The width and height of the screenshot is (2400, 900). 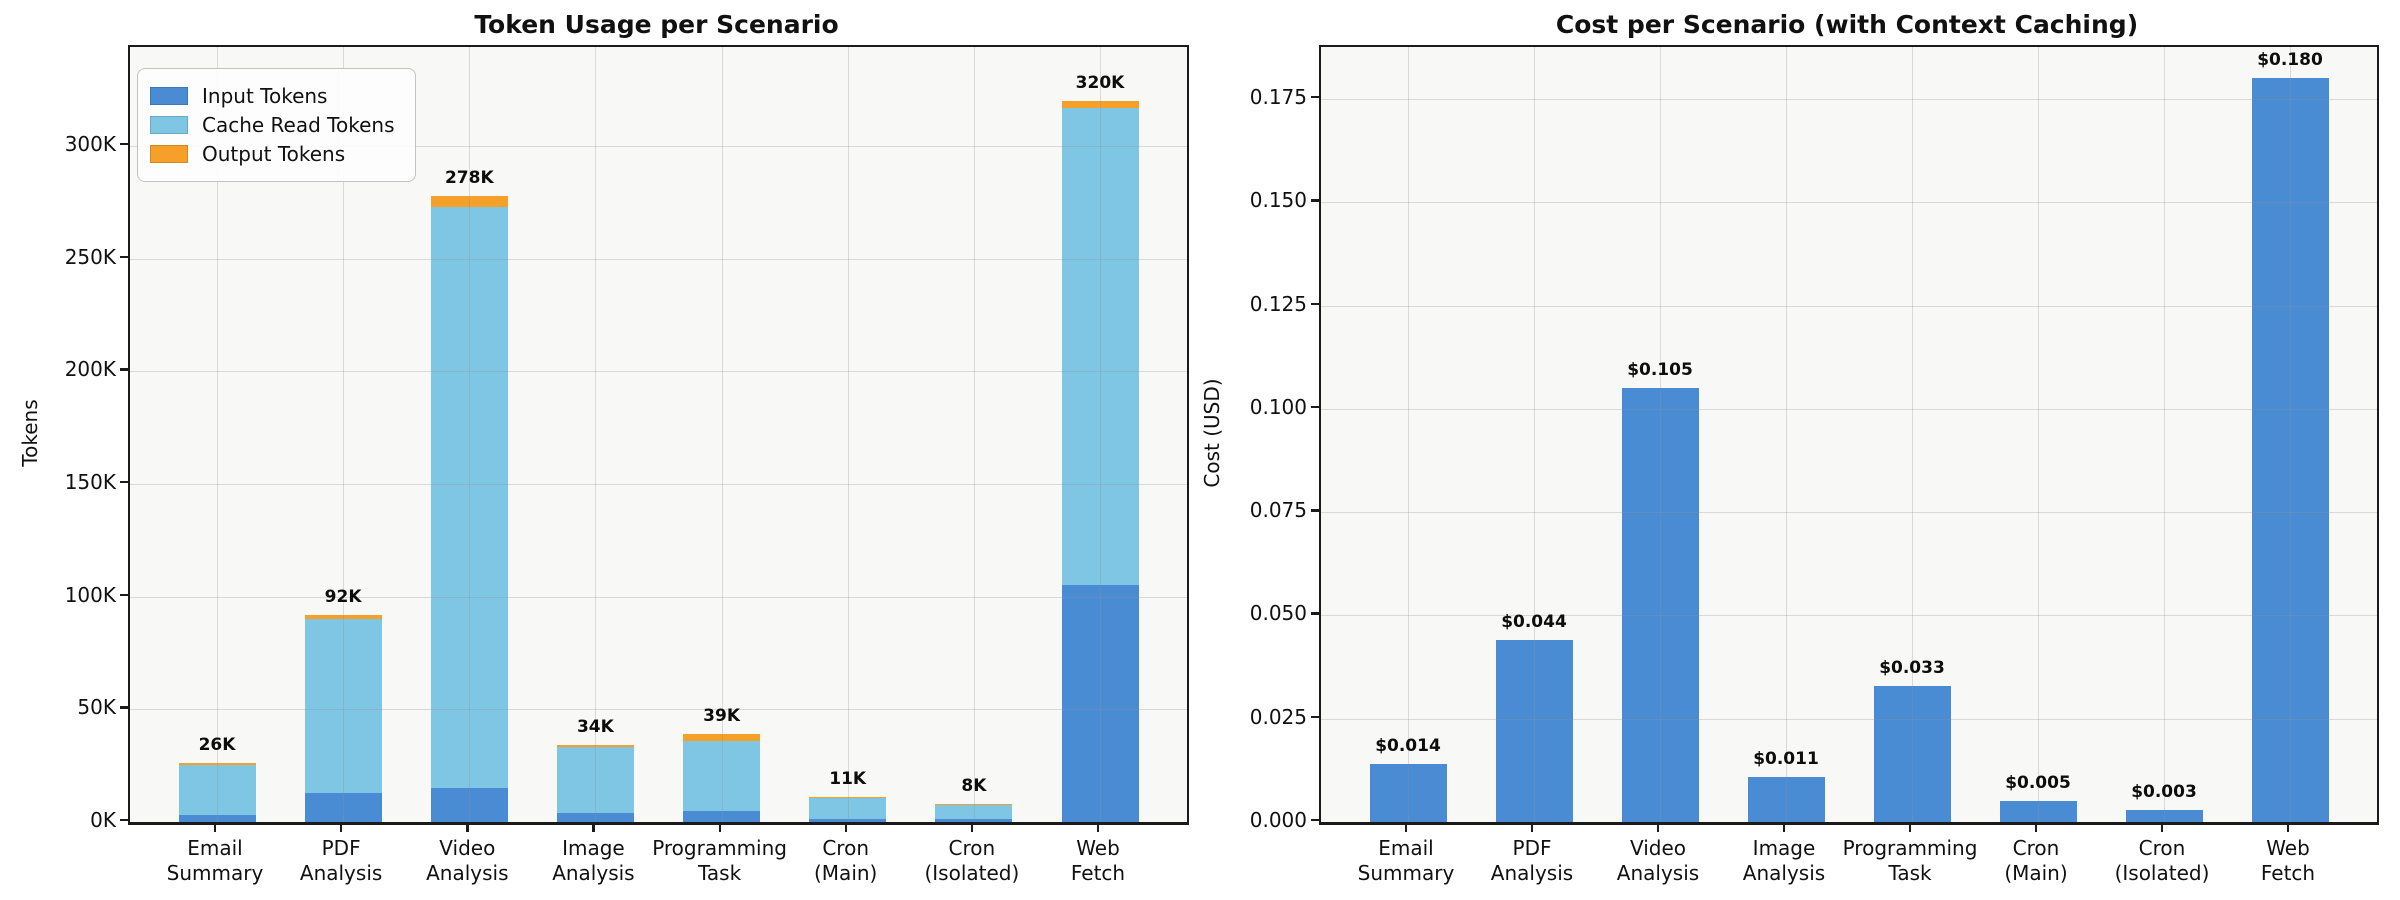 What do you see at coordinates (656, 24) in the screenshot?
I see `left-chart-title: Token Usage per Scenario` at bounding box center [656, 24].